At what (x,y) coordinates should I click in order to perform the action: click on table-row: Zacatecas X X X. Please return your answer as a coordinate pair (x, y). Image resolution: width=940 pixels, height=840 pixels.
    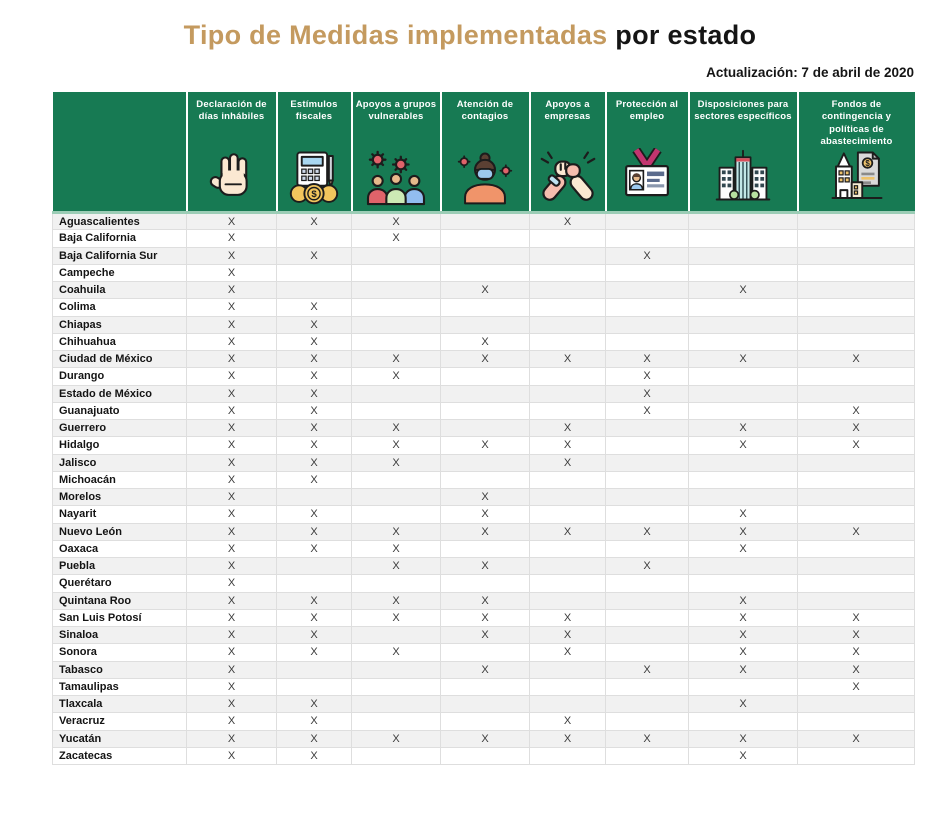
    Looking at the image, I should click on (483, 756).